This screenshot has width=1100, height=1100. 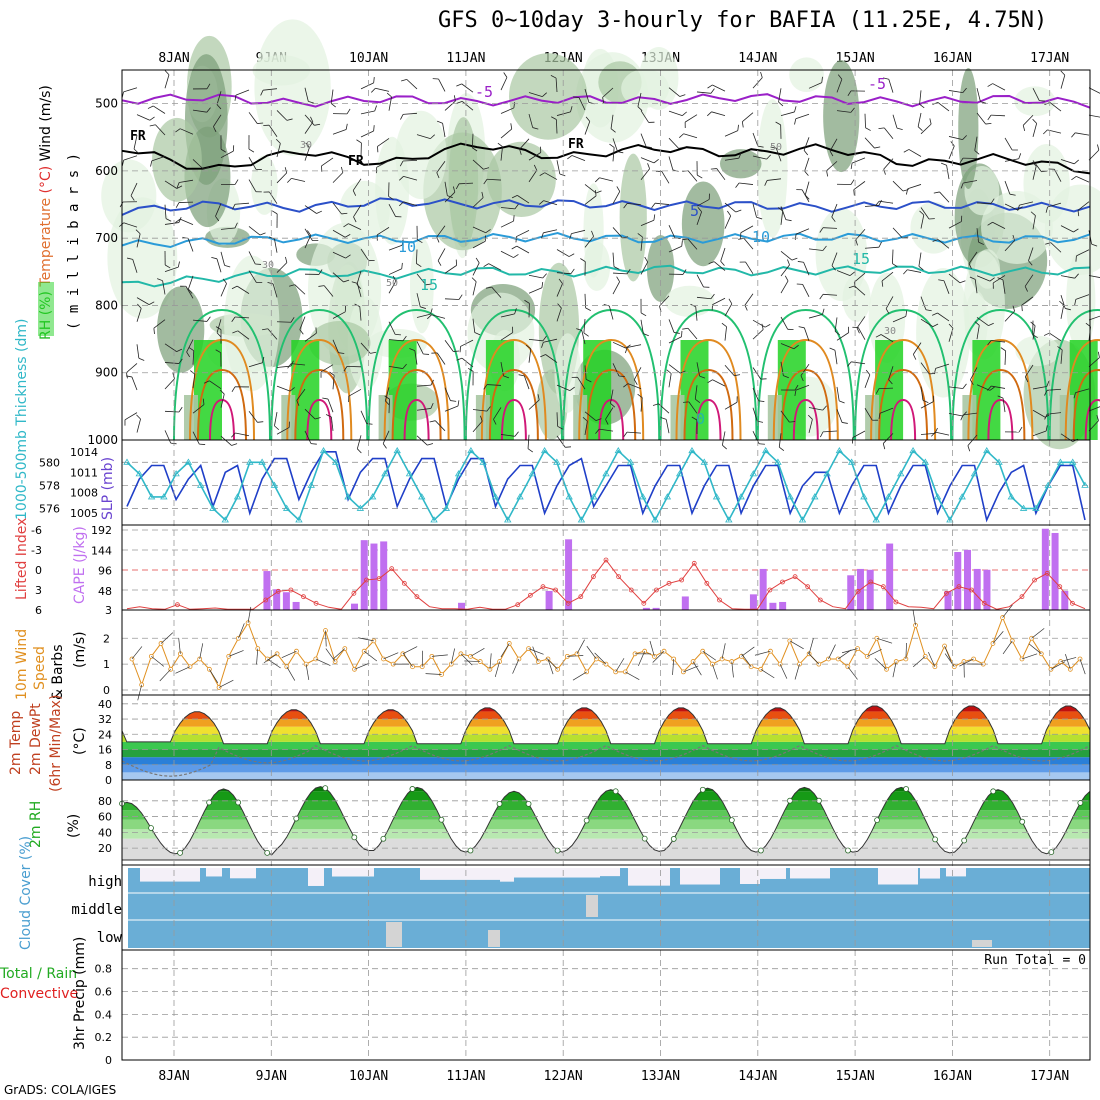 I want to click on cape-tick-label: 96, so click(x=105, y=571).